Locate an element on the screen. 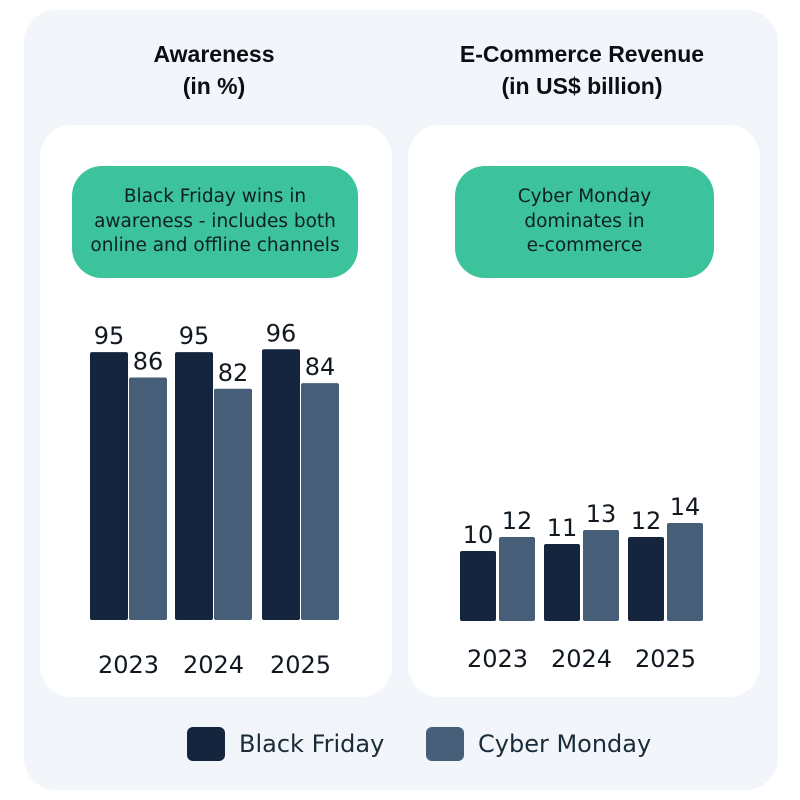  legend-item-cyber-monday: Cyber Monday is located at coordinates (538, 744).